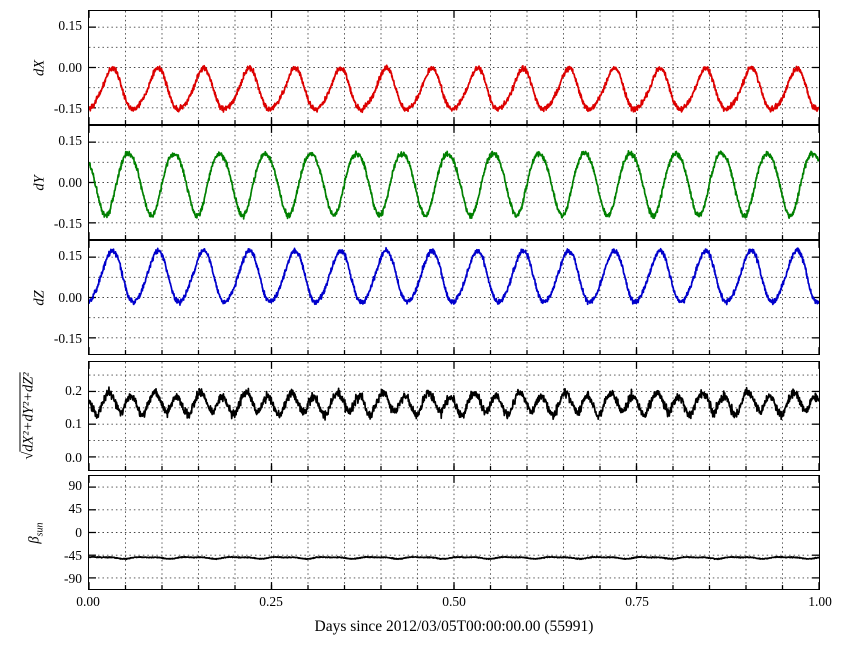  Describe the element at coordinates (271, 601) in the screenshot. I see `xtick-label-0.25: 0.25` at that location.